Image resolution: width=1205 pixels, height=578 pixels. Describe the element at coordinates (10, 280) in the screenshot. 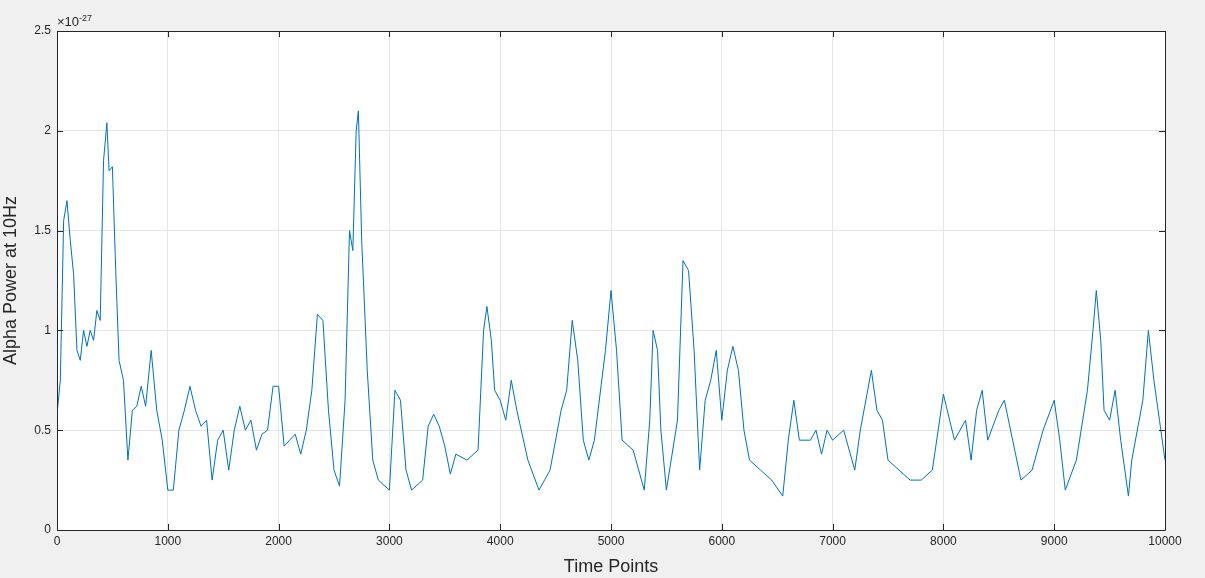

I see `y-axis-title: Alpha Power at 10Hz` at that location.